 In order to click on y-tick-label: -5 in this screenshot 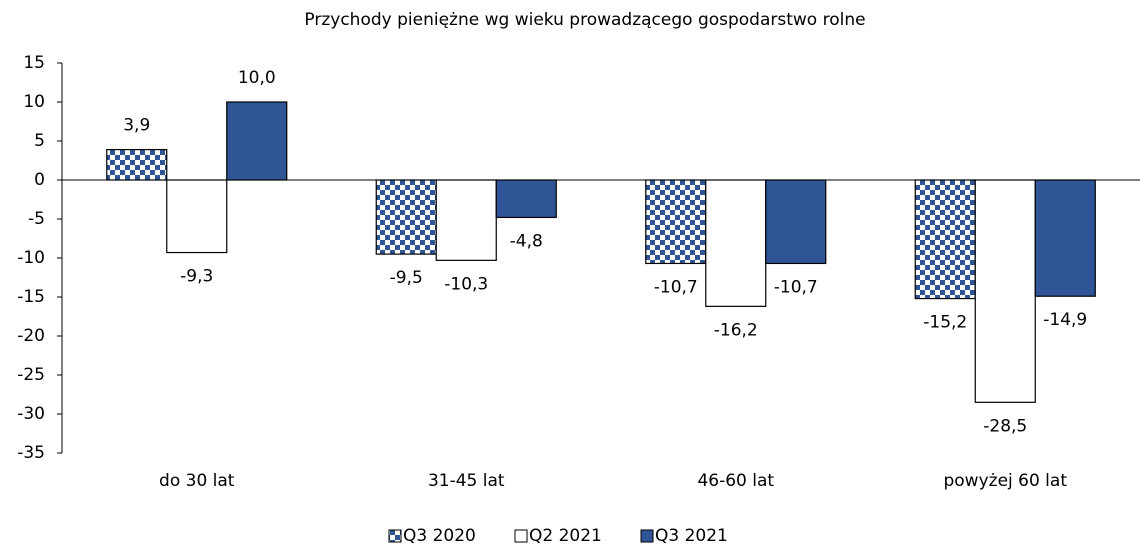, I will do `click(36, 219)`.